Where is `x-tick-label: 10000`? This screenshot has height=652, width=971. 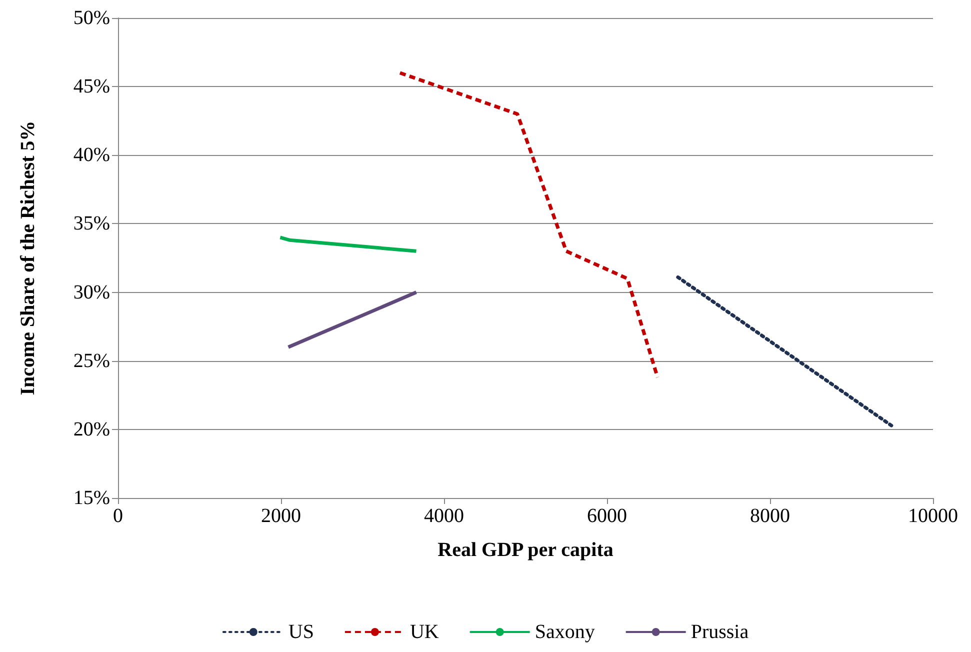
x-tick-label: 10000 is located at coordinates (933, 516).